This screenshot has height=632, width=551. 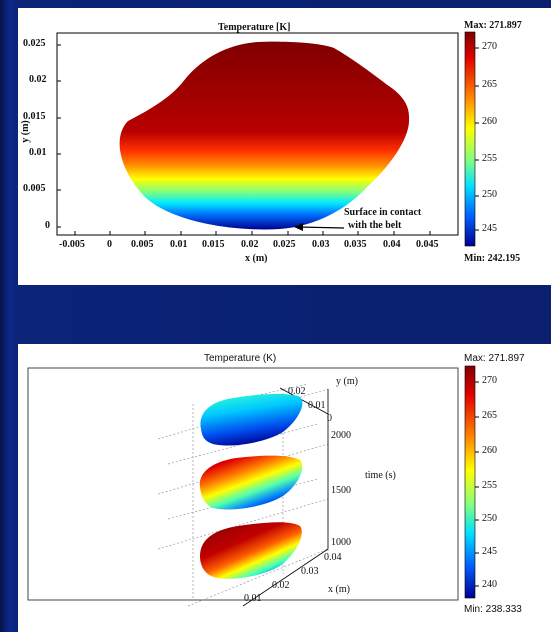 What do you see at coordinates (427, 244) in the screenshot?
I see `top-x-tick: 0.045` at bounding box center [427, 244].